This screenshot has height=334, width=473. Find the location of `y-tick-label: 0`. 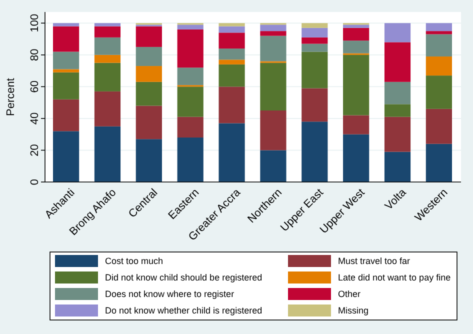

y-tick-label: 0 is located at coordinates (35, 182).